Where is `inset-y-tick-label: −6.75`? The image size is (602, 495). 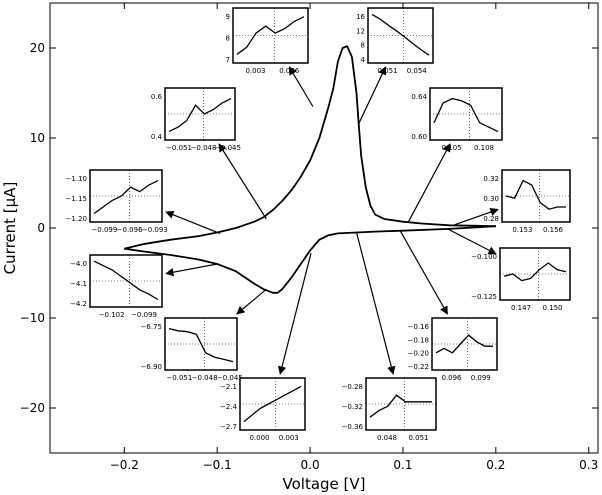
inset-y-tick-label: −6.75 is located at coordinates (151, 327).